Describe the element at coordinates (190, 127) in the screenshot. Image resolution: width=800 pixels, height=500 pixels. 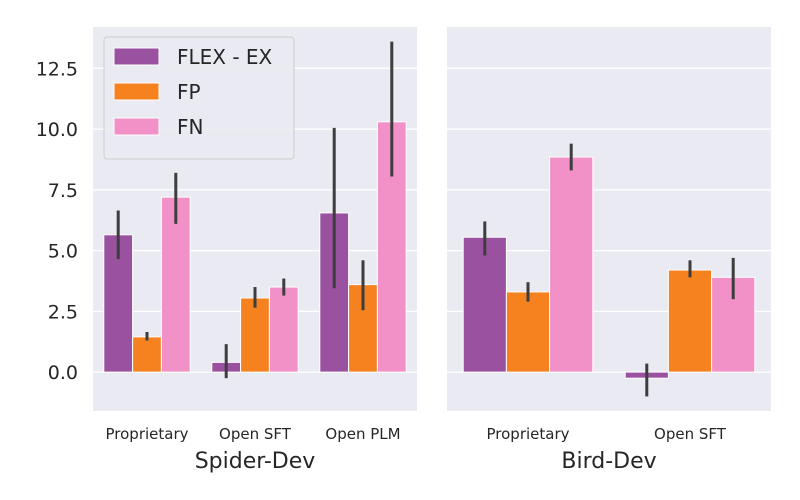
I see `legend-label: FN` at that location.